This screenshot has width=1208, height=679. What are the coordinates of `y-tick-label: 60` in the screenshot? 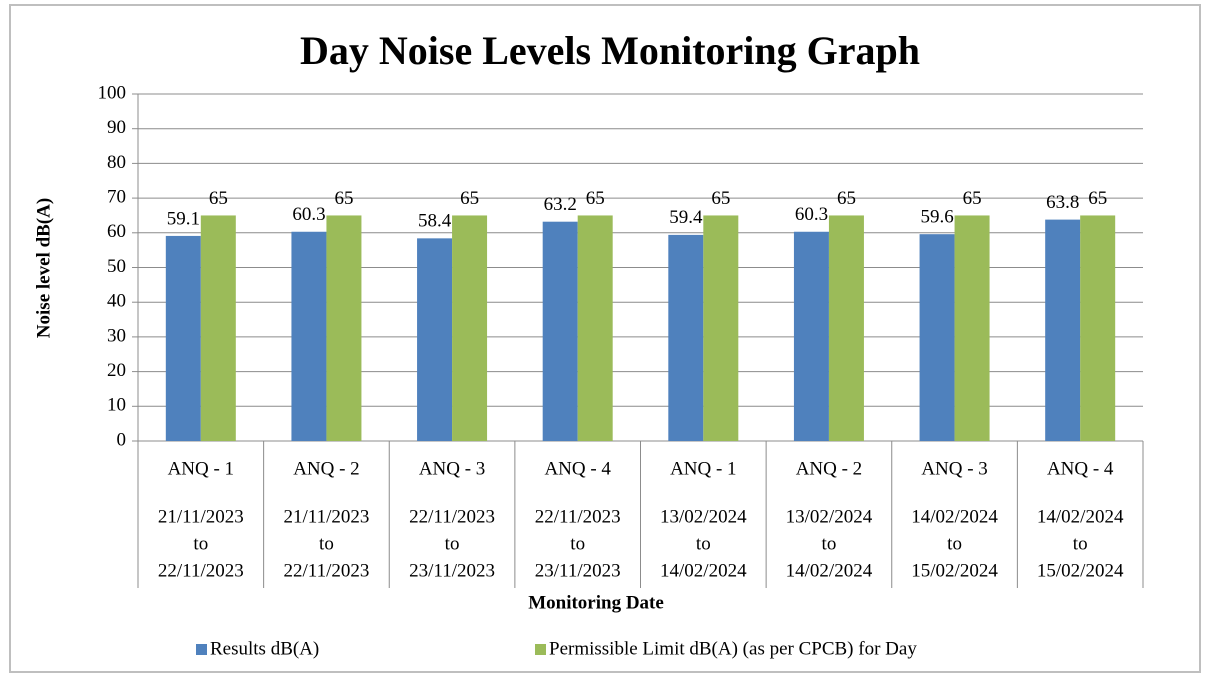 It's located at (116, 231).